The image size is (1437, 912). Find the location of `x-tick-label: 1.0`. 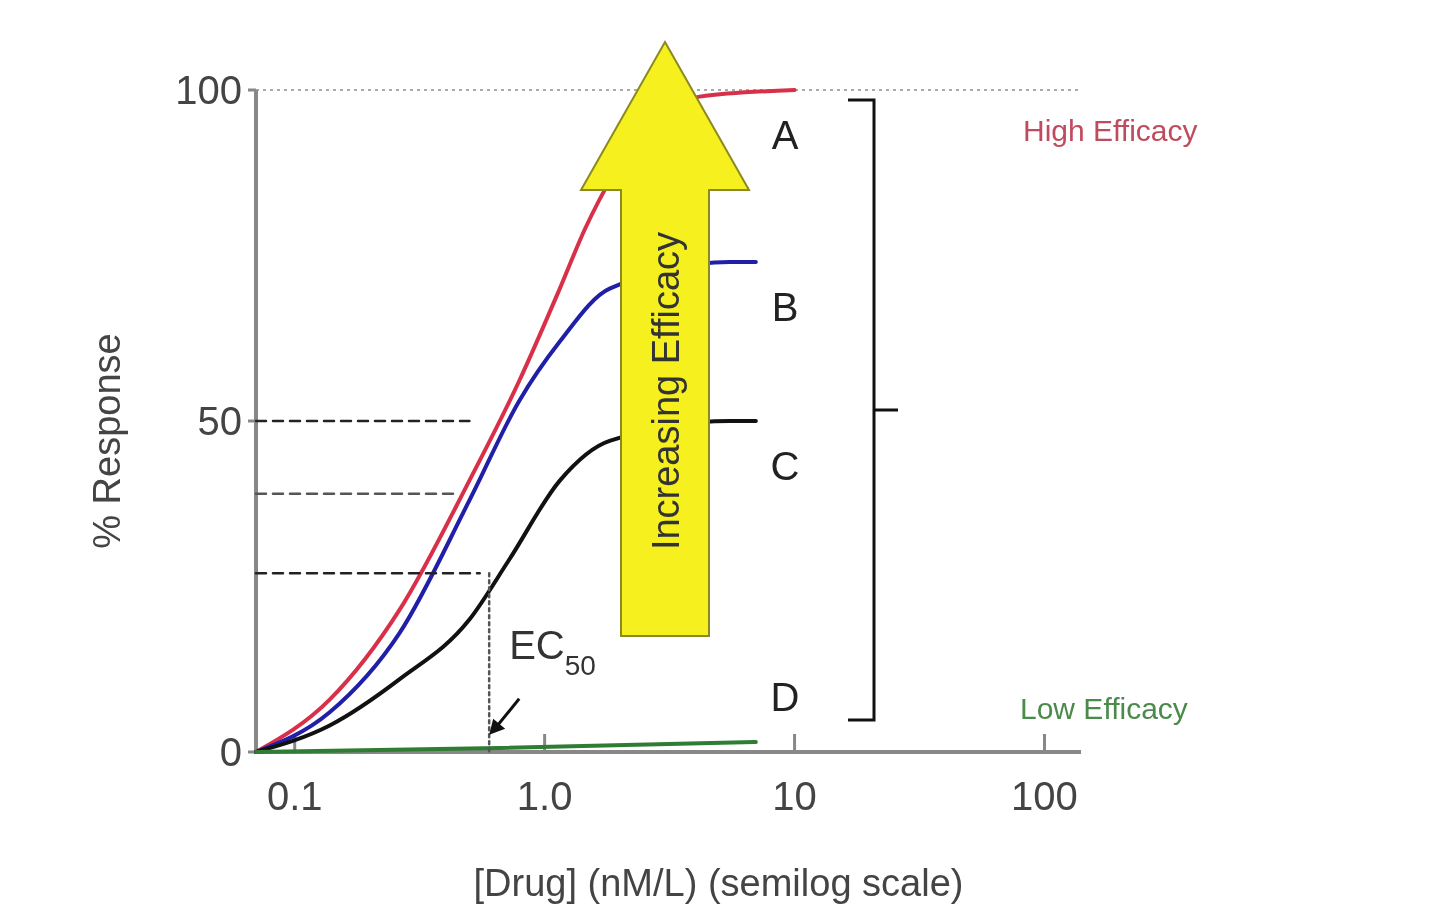

x-tick-label: 1.0 is located at coordinates (544, 796).